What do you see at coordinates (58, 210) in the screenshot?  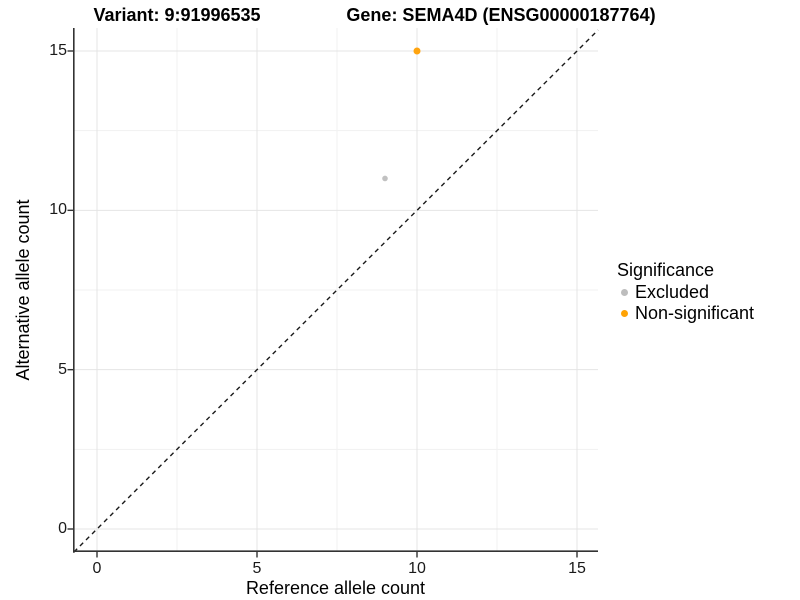 I see `y-tick-label: 10` at bounding box center [58, 210].